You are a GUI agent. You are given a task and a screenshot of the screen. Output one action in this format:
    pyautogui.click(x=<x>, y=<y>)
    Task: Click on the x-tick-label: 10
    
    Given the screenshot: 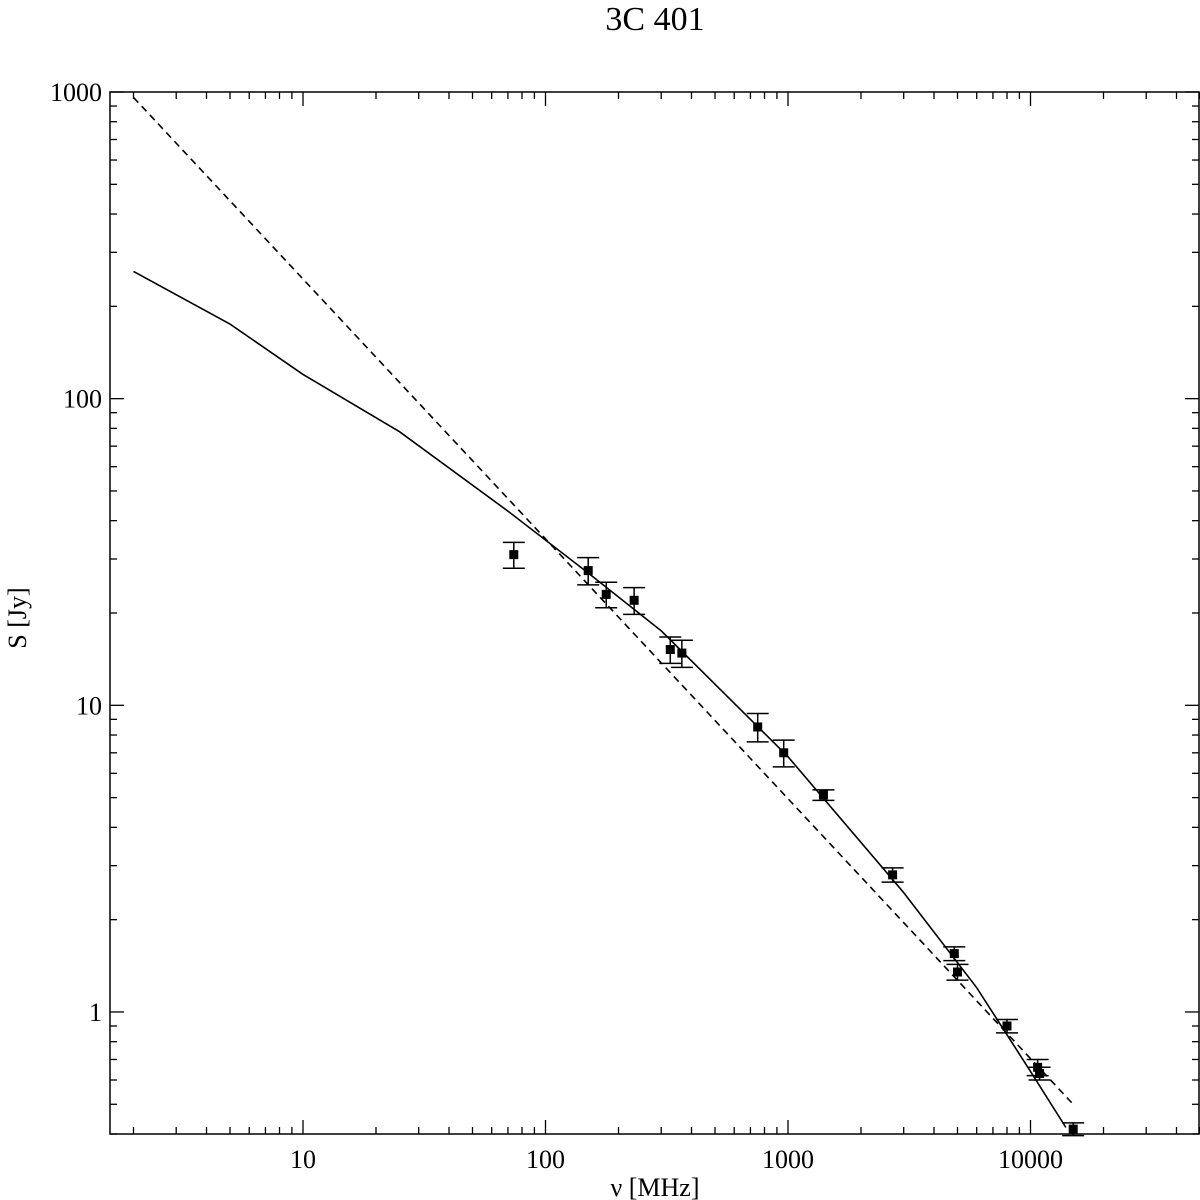 What is the action you would take?
    pyautogui.click(x=303, y=1159)
    